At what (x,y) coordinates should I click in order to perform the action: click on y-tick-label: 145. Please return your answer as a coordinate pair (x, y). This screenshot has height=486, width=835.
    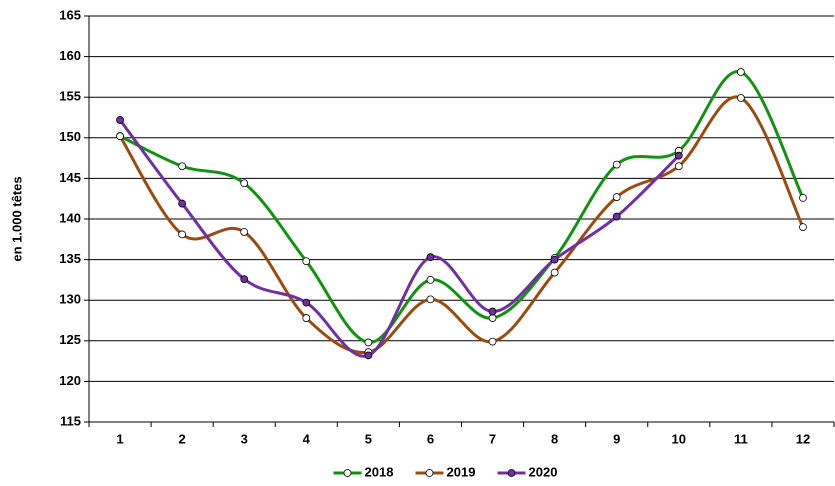
    Looking at the image, I should click on (70, 177).